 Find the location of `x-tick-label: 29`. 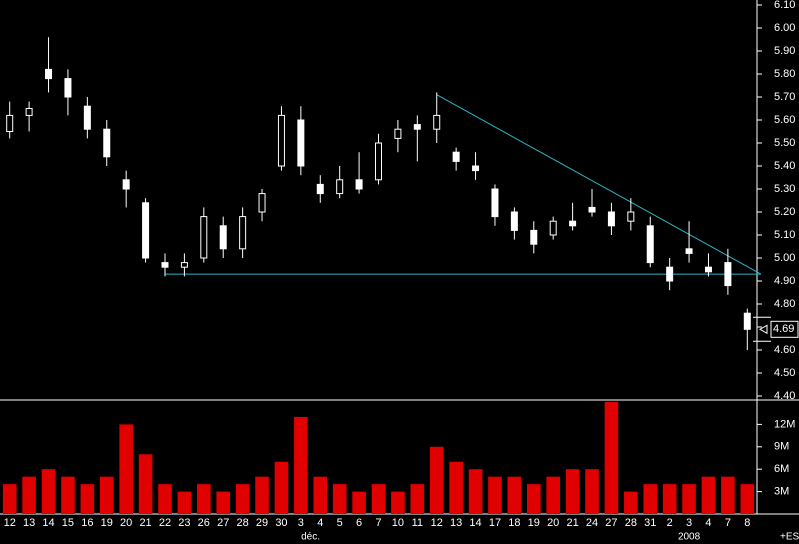

x-tick-label: 29 is located at coordinates (262, 523).